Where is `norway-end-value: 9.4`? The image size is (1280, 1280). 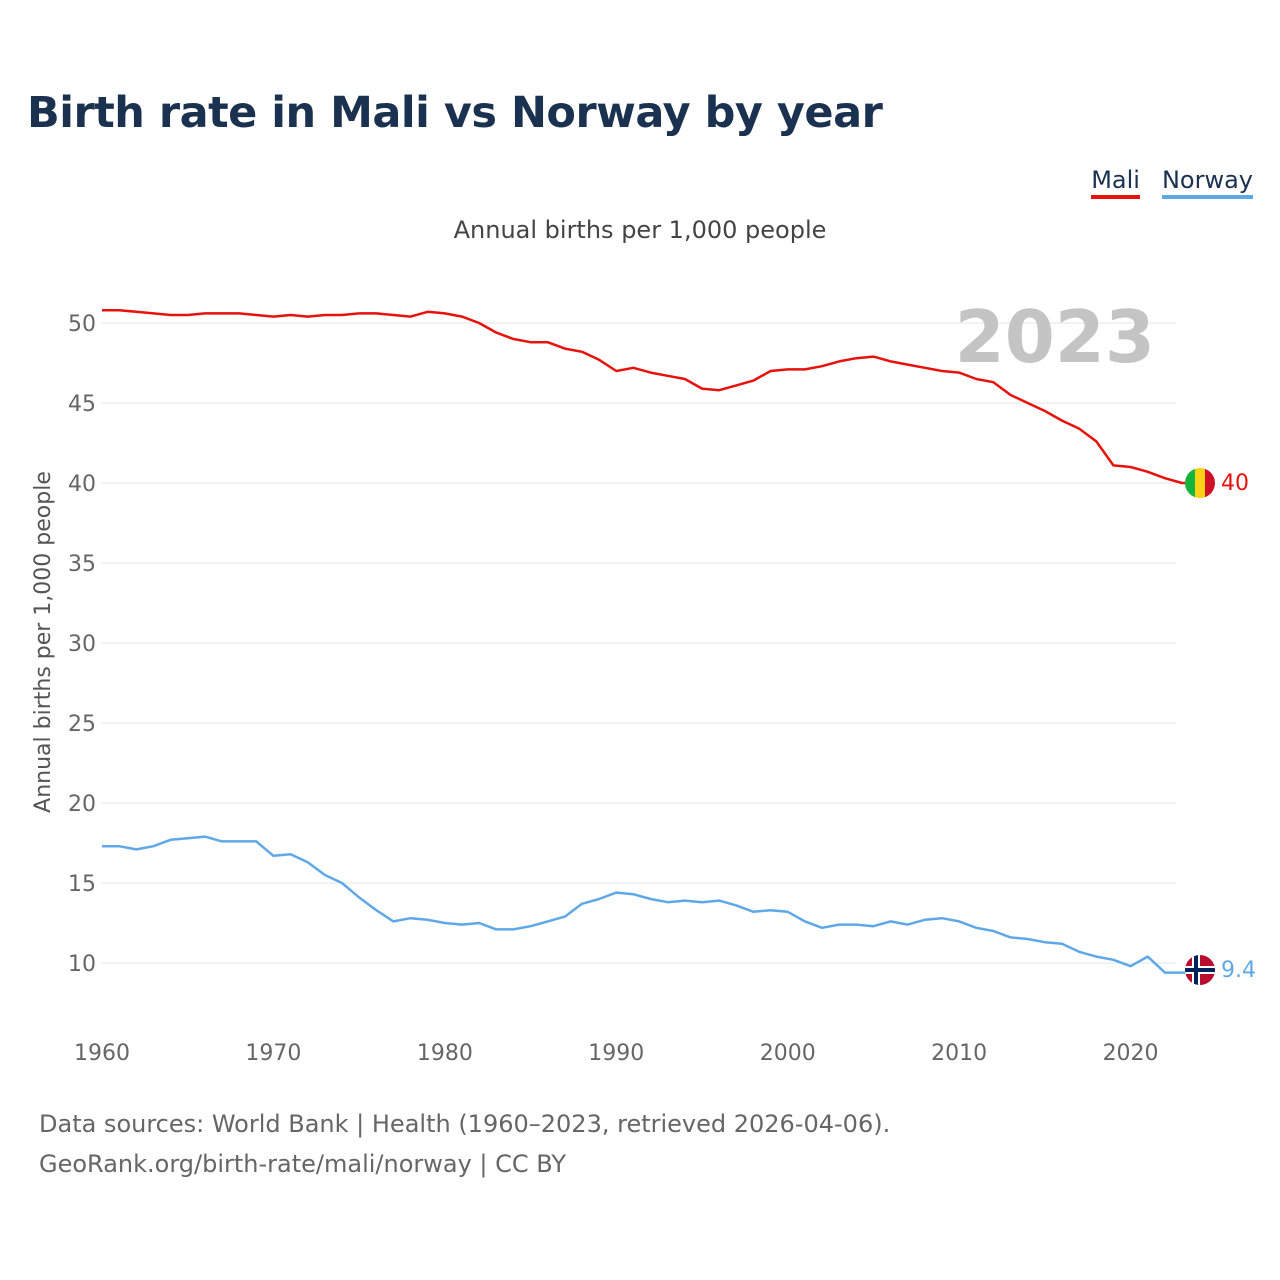
norway-end-value: 9.4 is located at coordinates (1238, 970).